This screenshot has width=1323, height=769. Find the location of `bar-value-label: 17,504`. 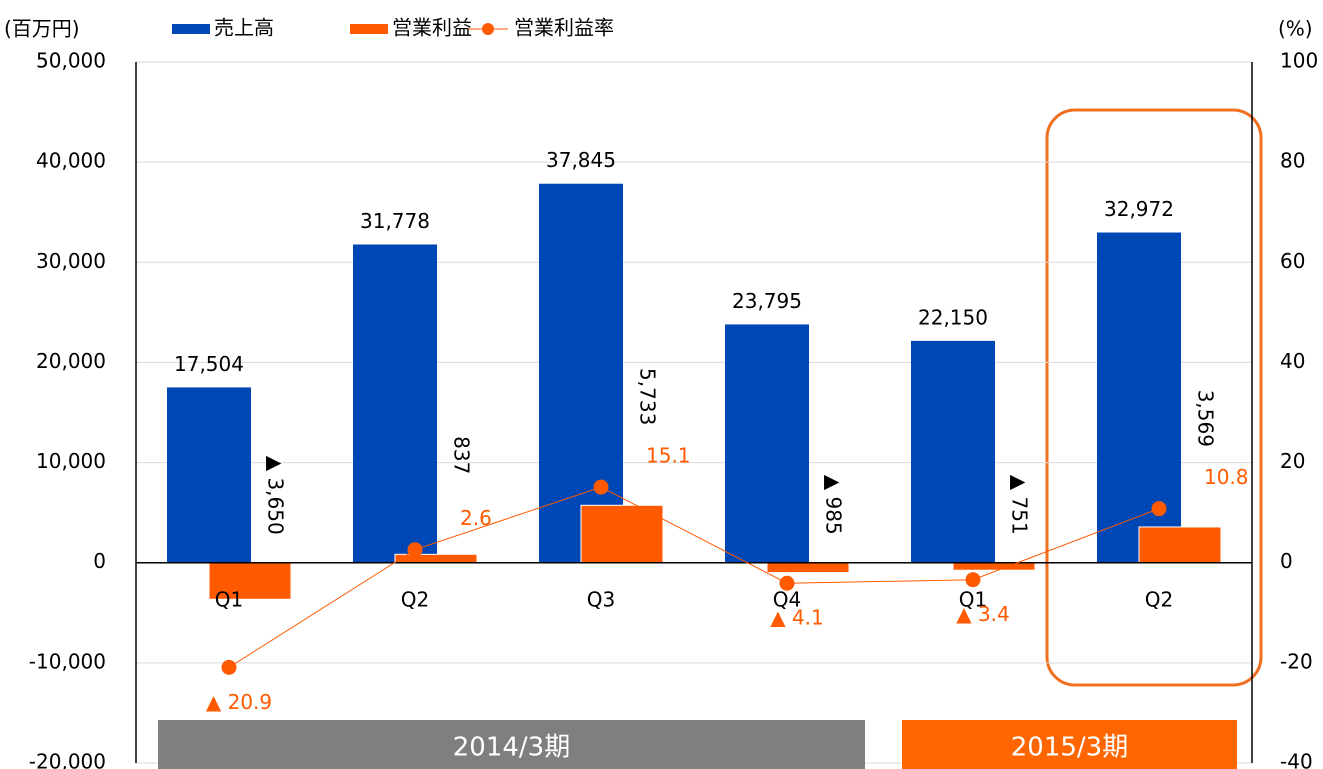

bar-value-label: 17,504 is located at coordinates (209, 364).